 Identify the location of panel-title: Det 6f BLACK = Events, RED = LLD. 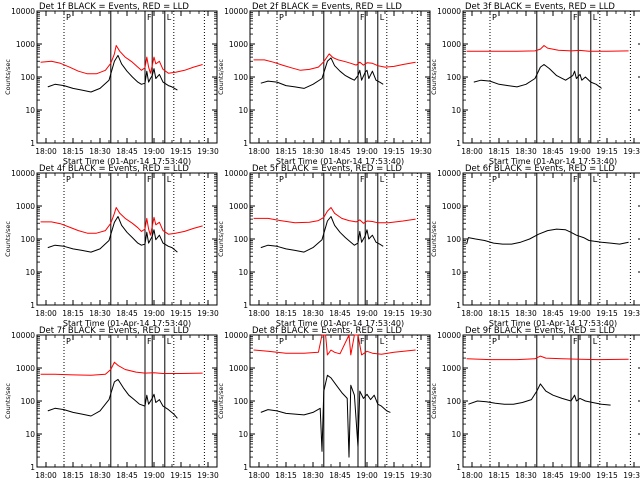
(540, 169).